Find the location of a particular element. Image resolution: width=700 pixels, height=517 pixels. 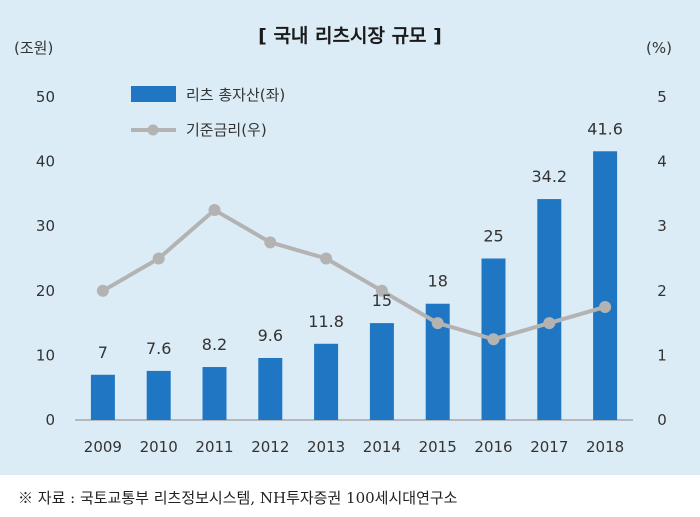

source-note: ※ 자료 : 국토교통부 리츠정보시스템, NH투자증권 100세시대연구소 is located at coordinates (238, 498).